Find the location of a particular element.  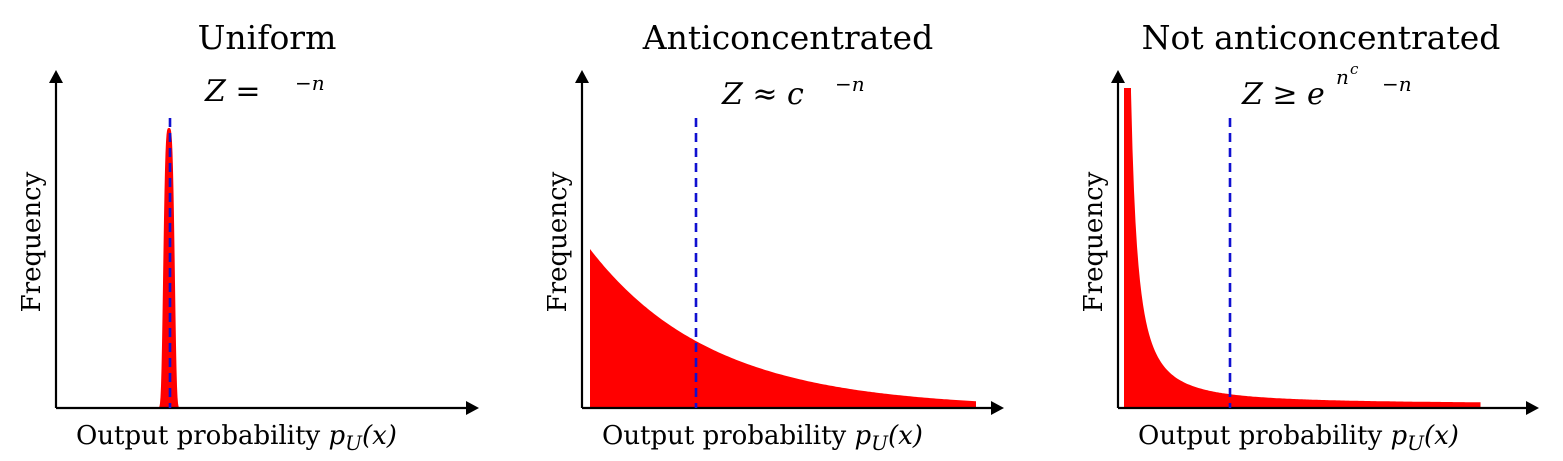

formula-exponent-superscript: c is located at coordinates (1354, 69).